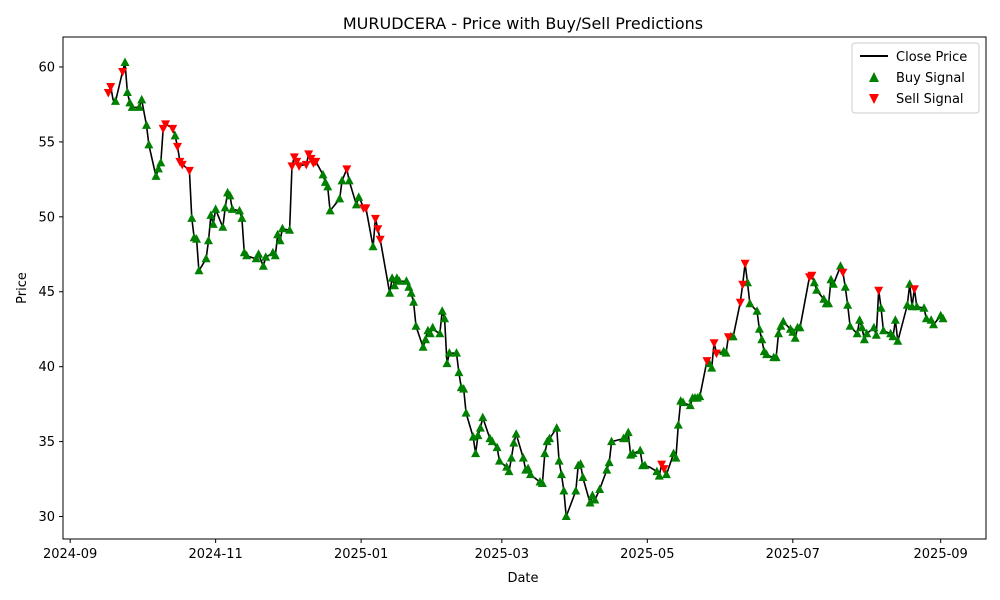 This screenshot has width=1000, height=600. I want to click on x-tick-label: 2025-03, so click(502, 554).